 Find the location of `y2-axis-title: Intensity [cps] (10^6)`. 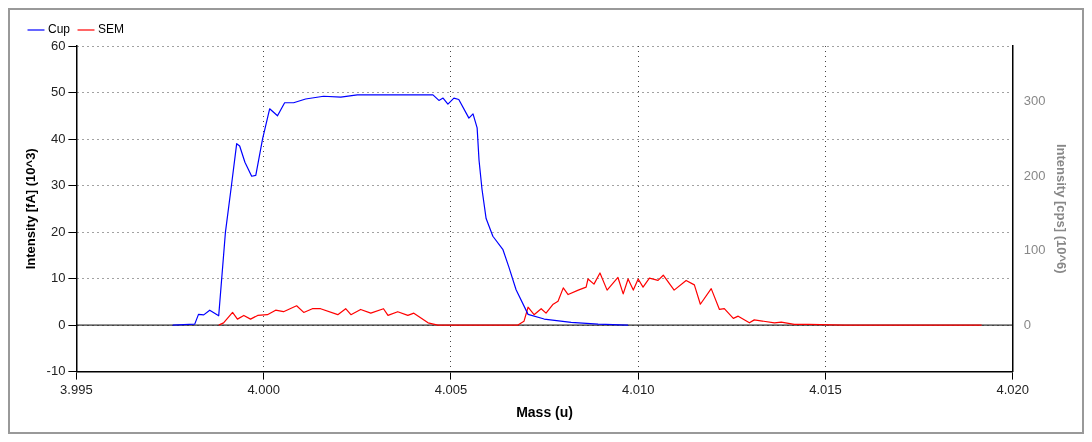

y2-axis-title: Intensity [cps] (10^6) is located at coordinates (1061, 208).